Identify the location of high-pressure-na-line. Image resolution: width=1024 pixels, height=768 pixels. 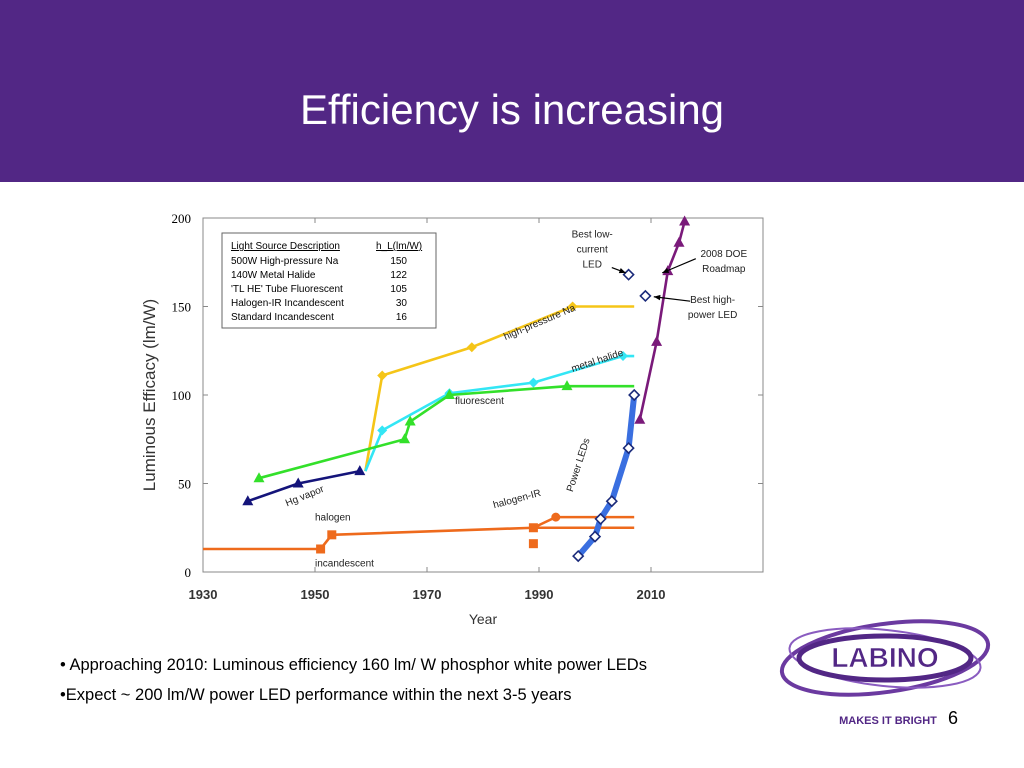
(499, 388).